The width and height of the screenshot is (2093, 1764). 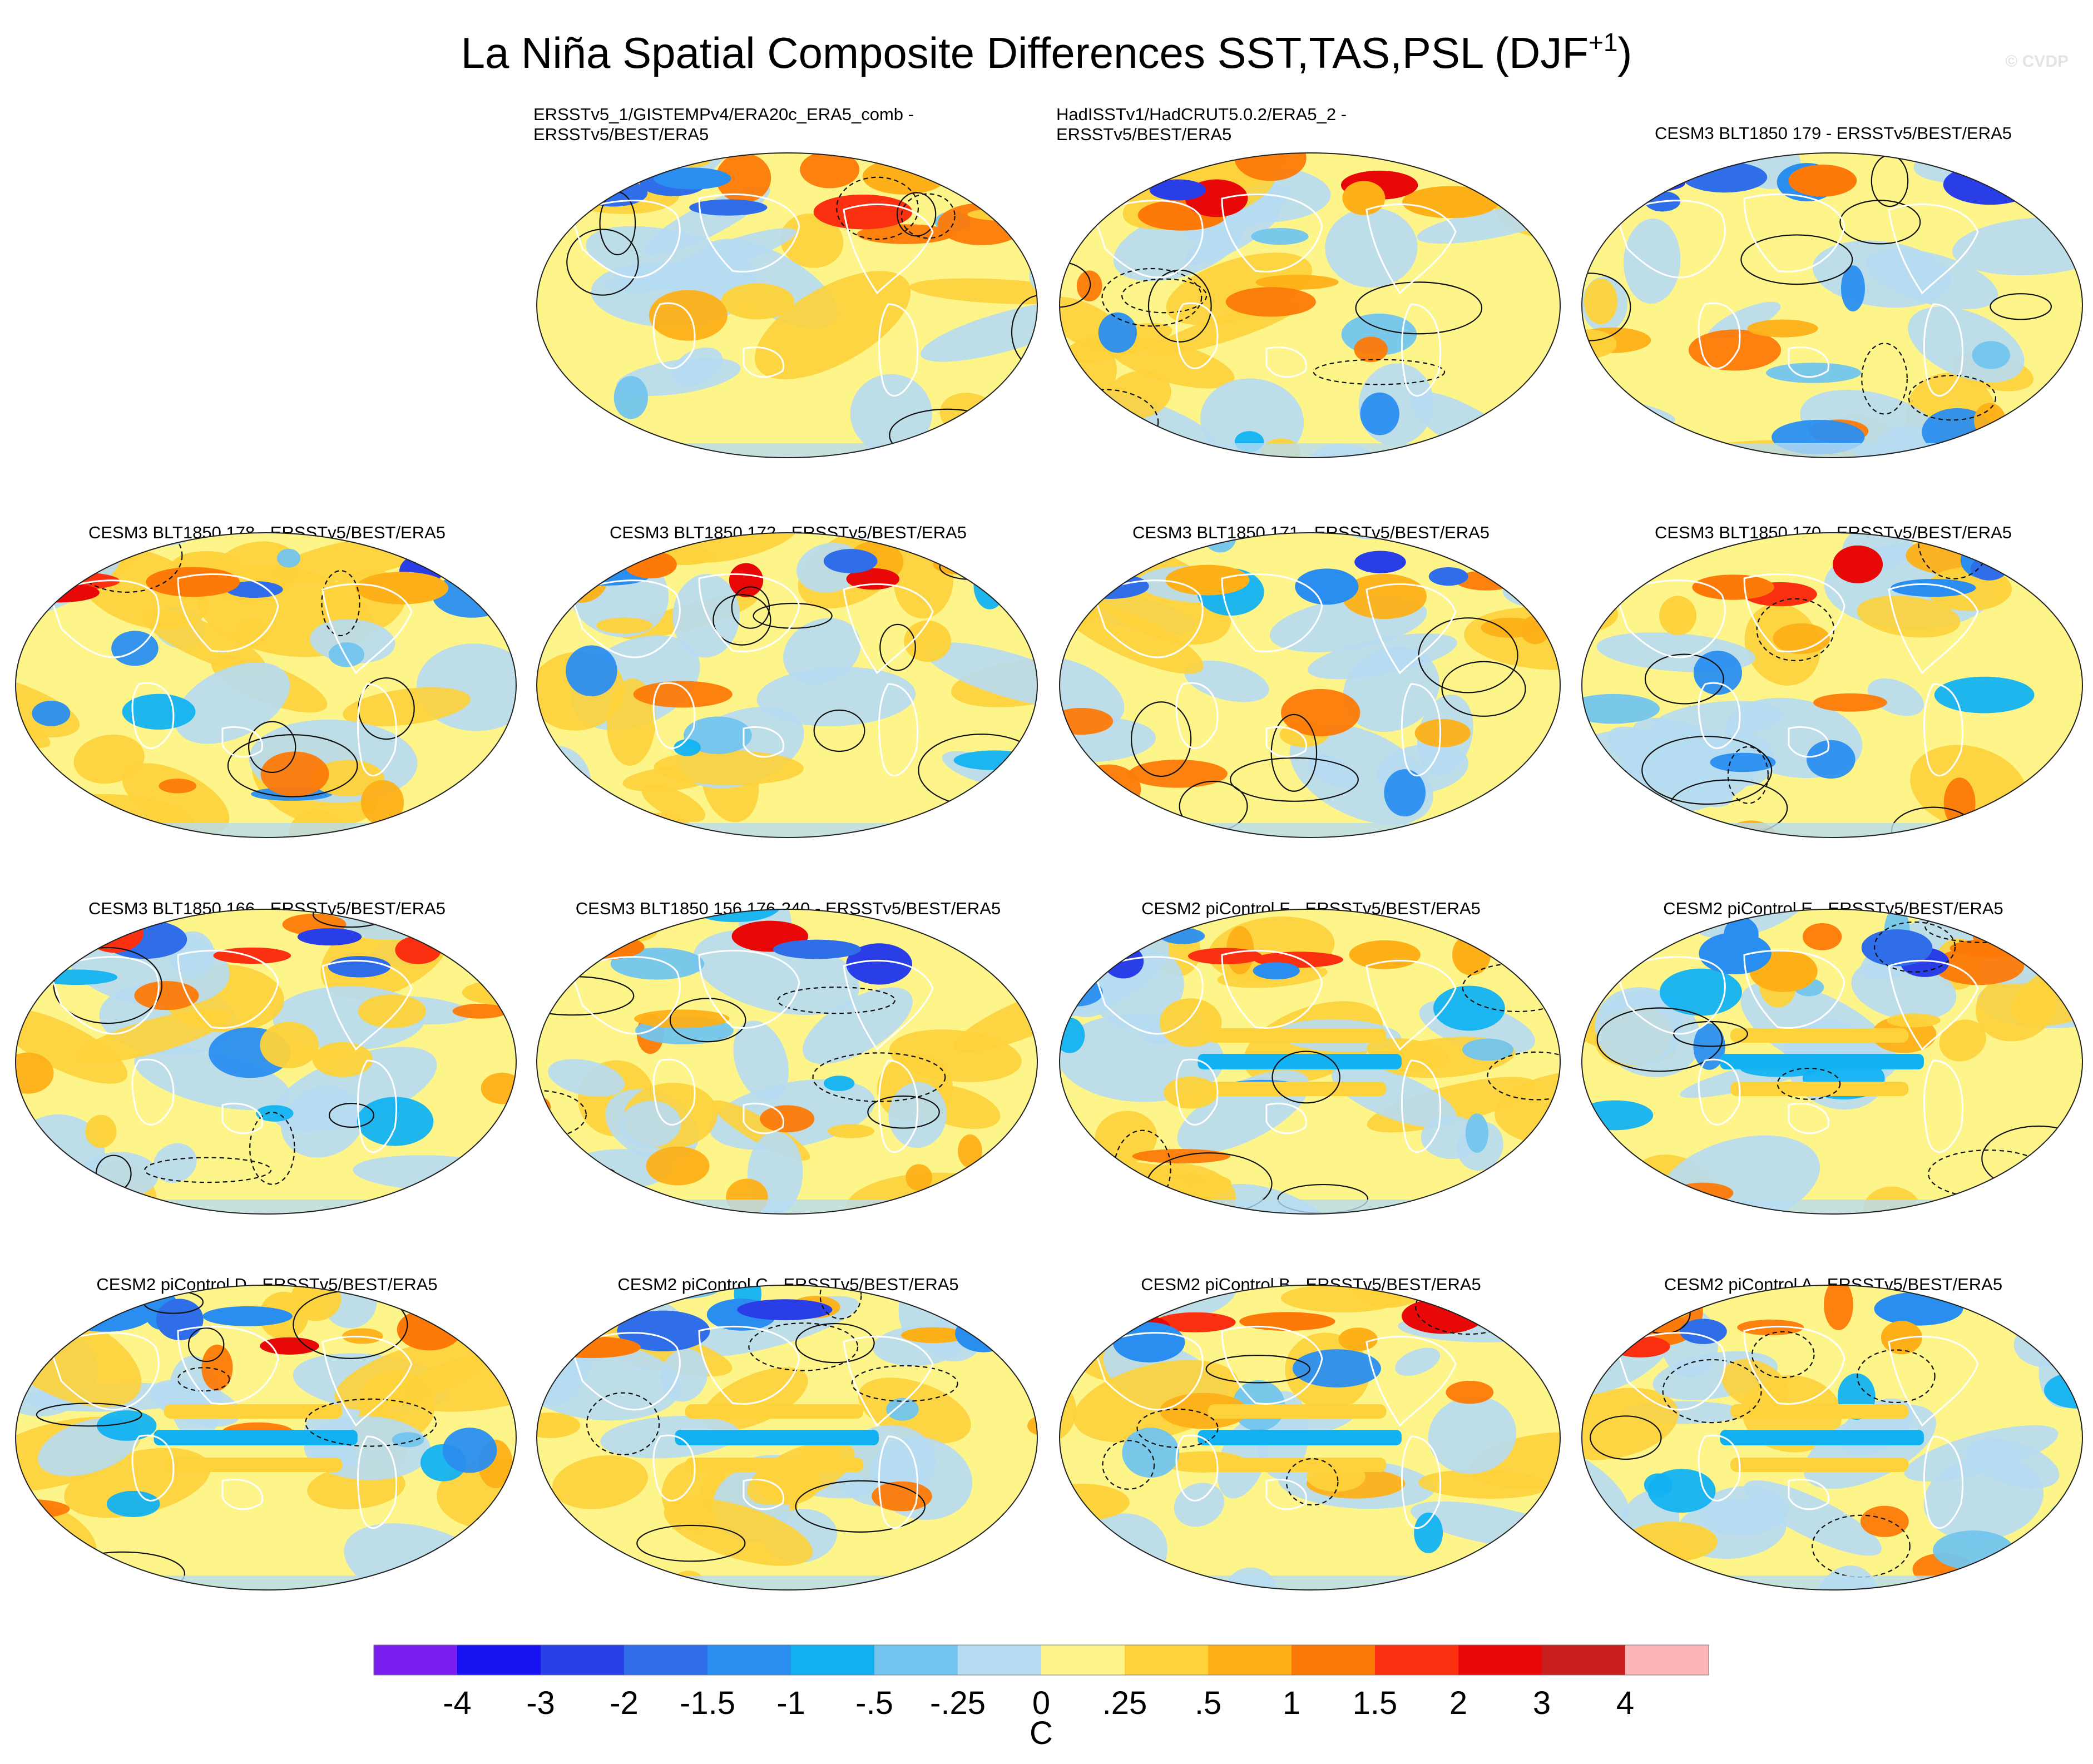 I want to click on colorbar-tick-label: -1.5, so click(x=707, y=1703).